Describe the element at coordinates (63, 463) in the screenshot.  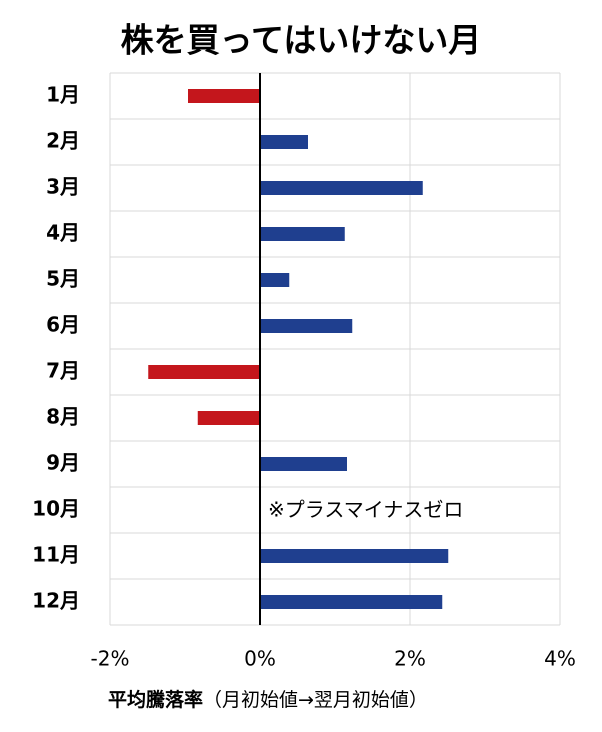
I see `y-tick-label: 9月` at that location.